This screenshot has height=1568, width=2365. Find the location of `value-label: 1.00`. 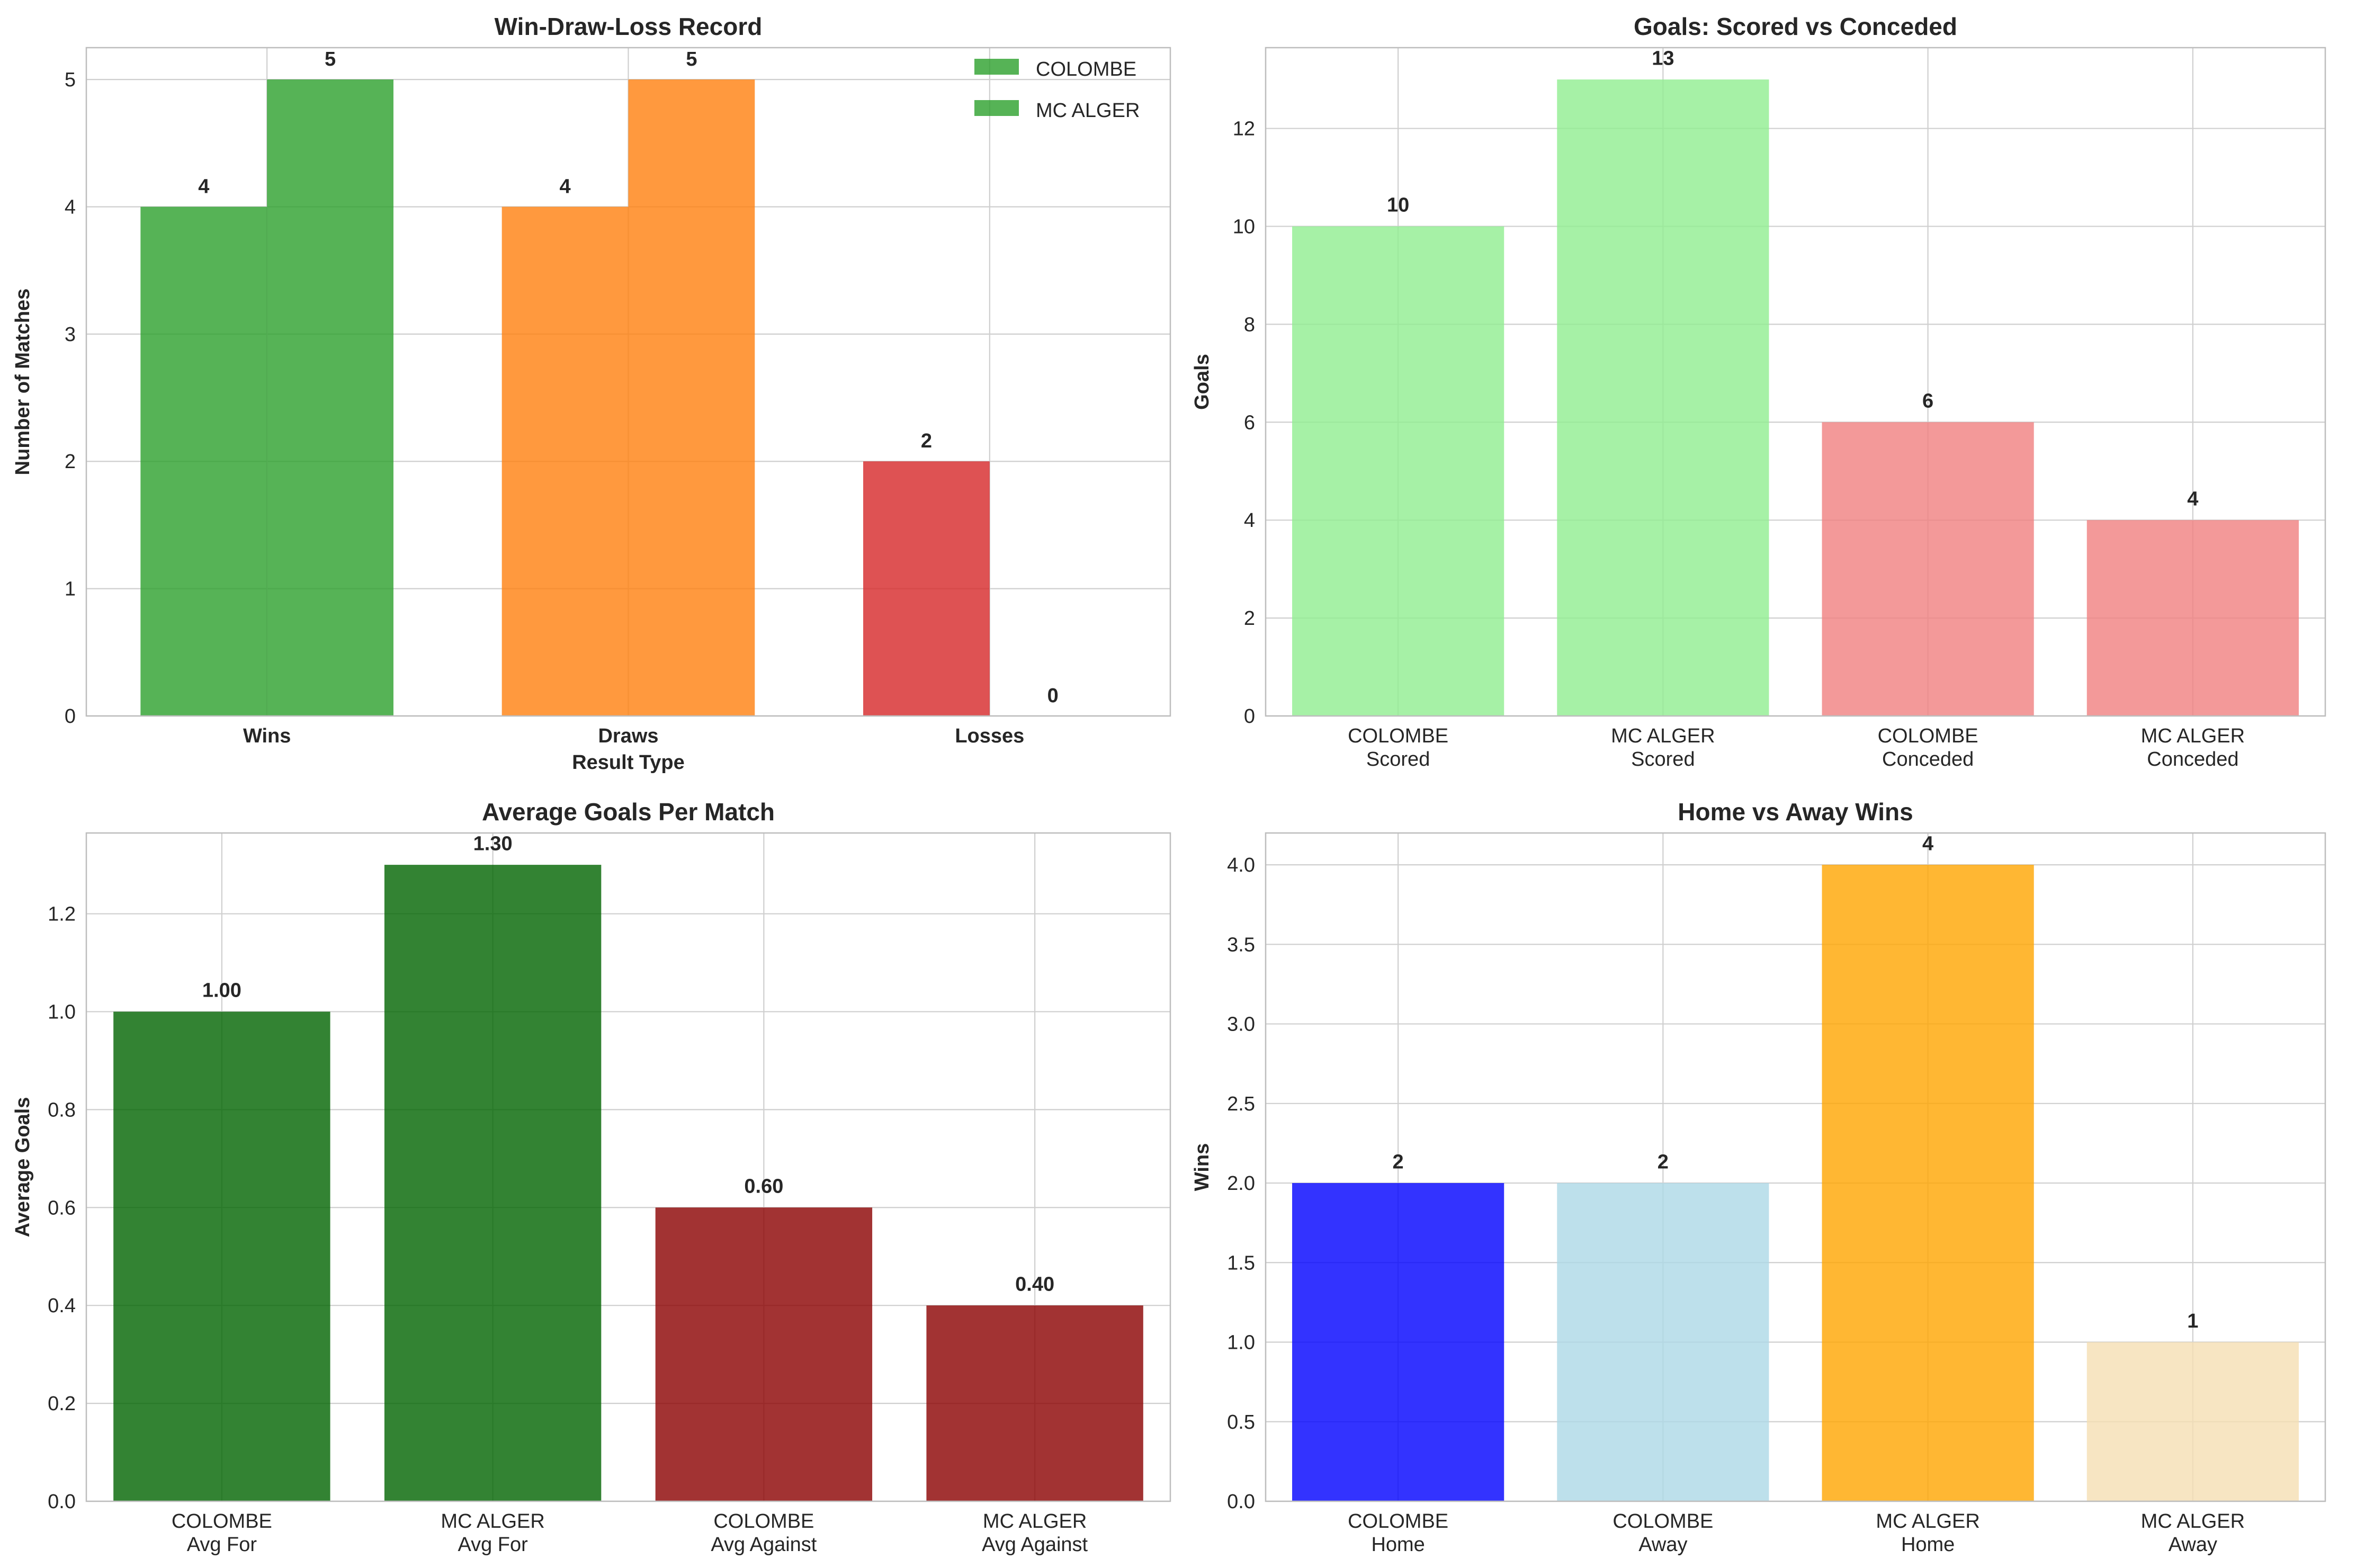

value-label: 1.00 is located at coordinates (221, 991).